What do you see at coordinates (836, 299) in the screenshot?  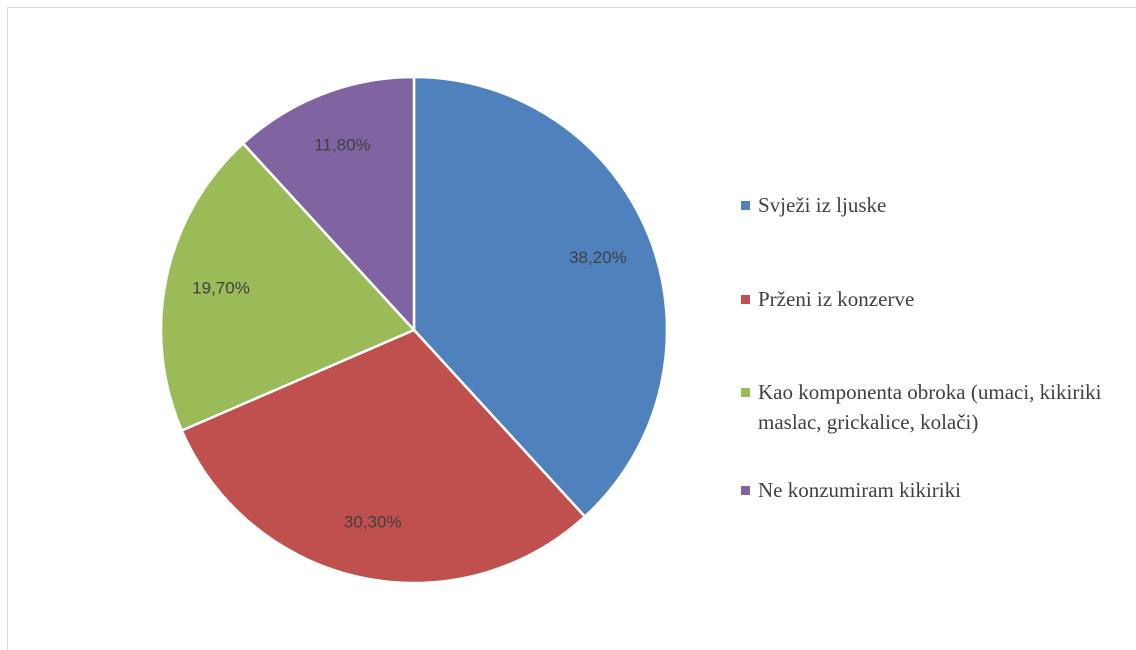 I see `legend-label: Prženi iz konzerve` at bounding box center [836, 299].